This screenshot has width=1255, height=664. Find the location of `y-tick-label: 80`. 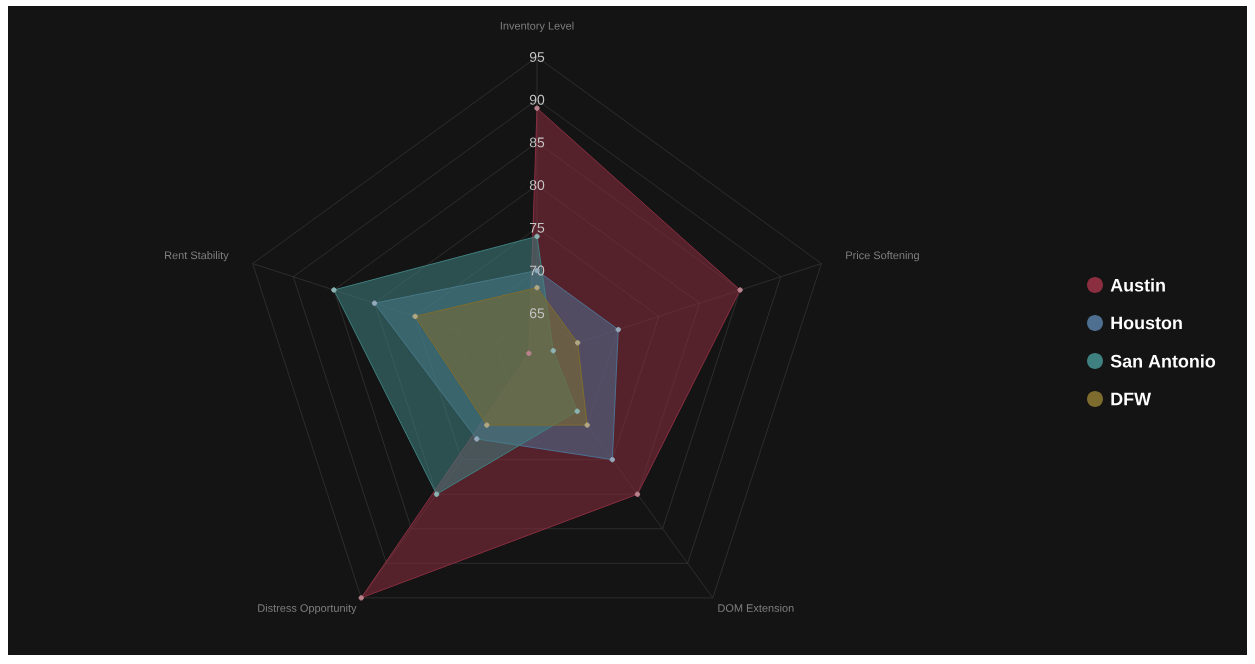

y-tick-label: 80 is located at coordinates (537, 185).